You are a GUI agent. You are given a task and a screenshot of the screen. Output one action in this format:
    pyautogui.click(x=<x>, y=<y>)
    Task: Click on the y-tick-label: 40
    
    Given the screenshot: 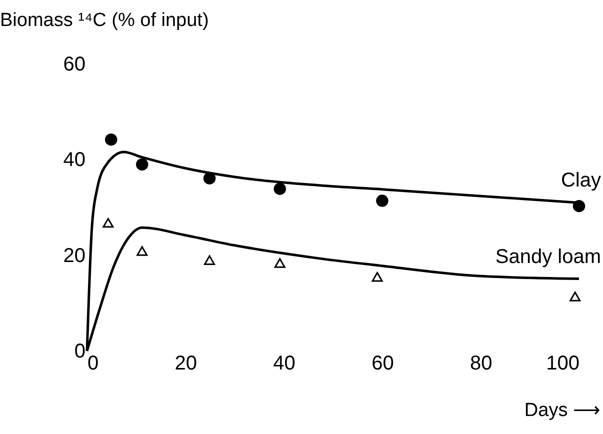 What is the action you would take?
    pyautogui.click(x=74, y=160)
    